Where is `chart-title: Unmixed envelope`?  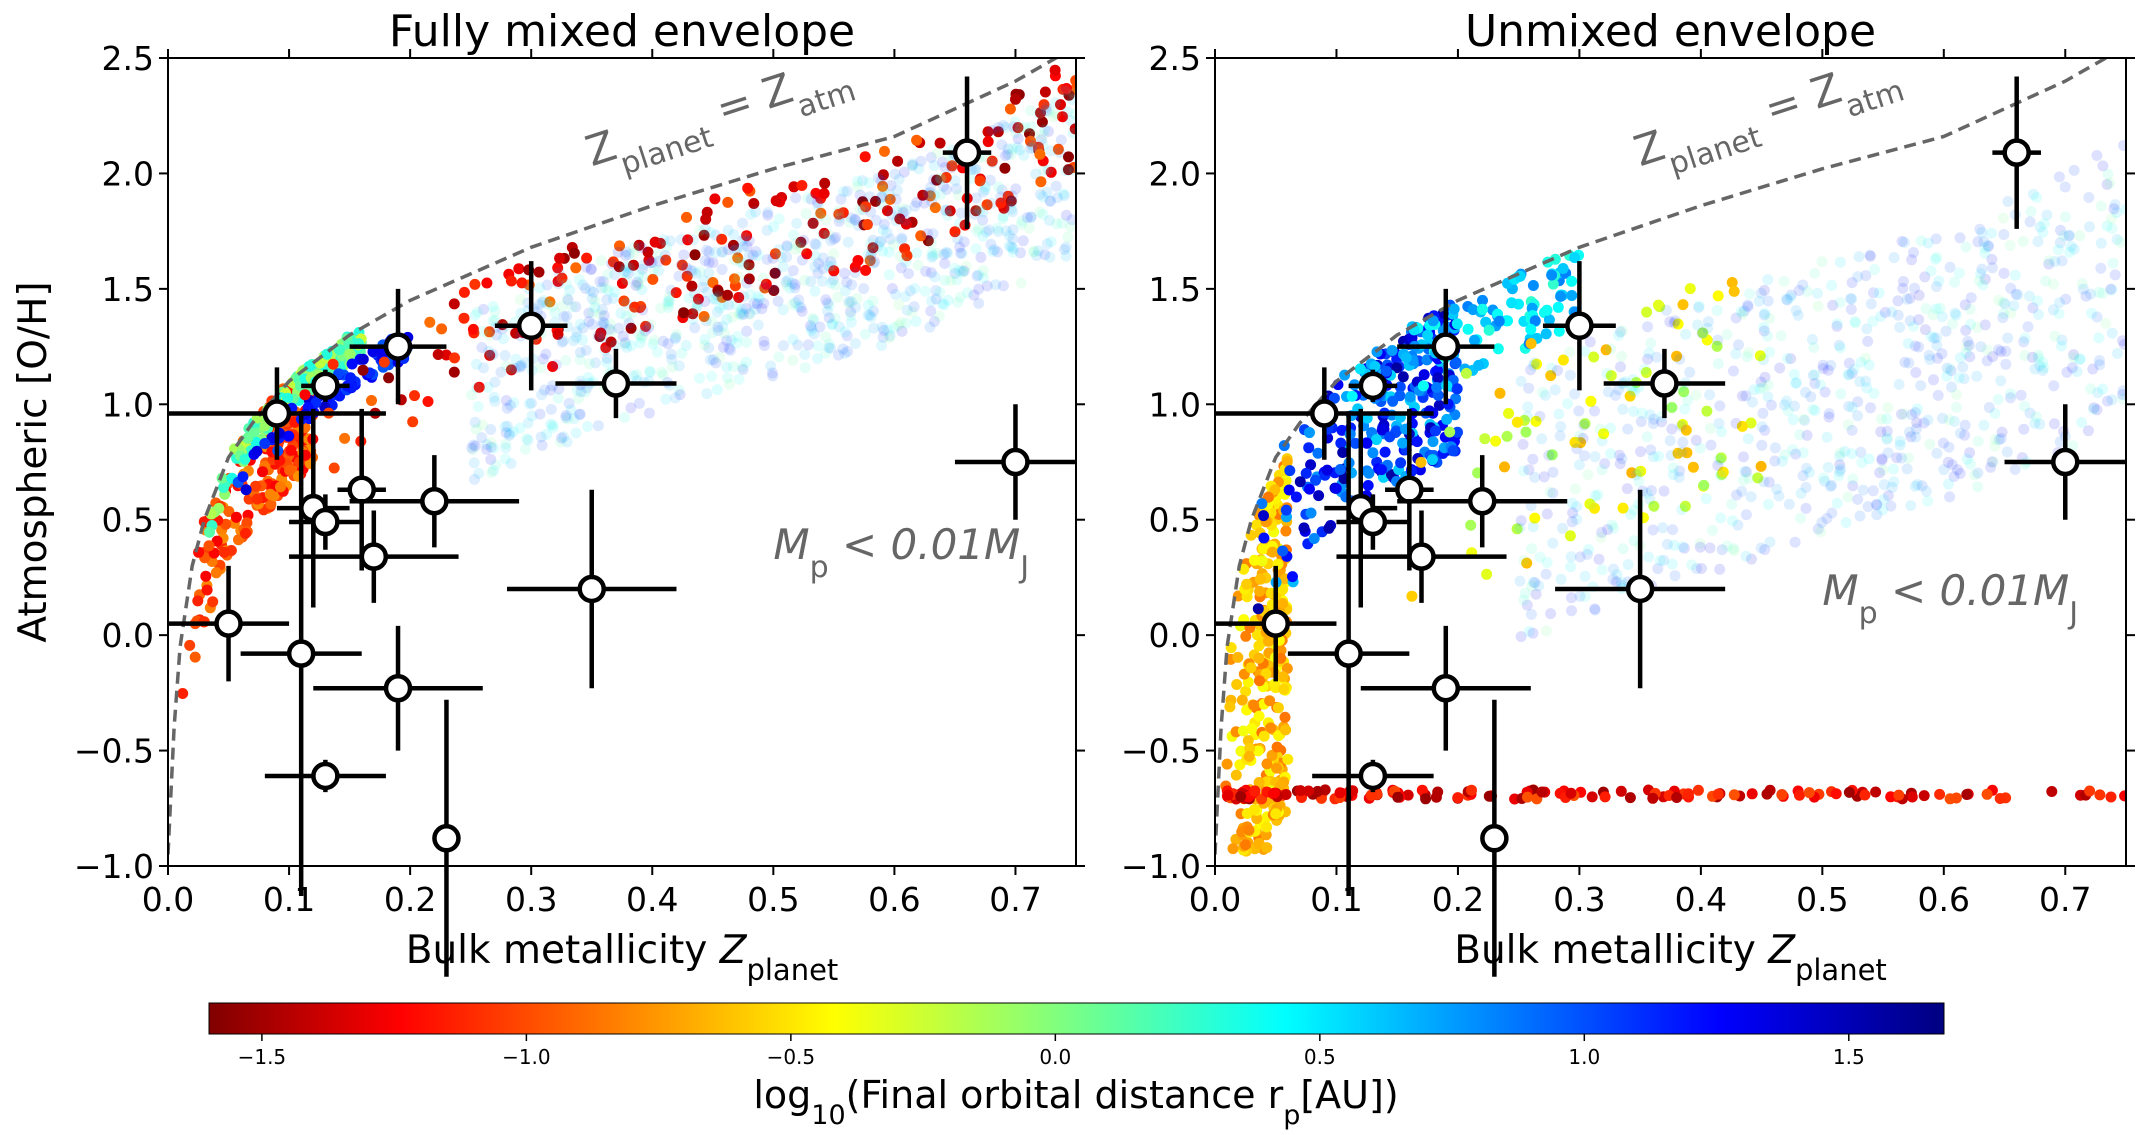 chart-title: Unmixed envelope is located at coordinates (1670, 31).